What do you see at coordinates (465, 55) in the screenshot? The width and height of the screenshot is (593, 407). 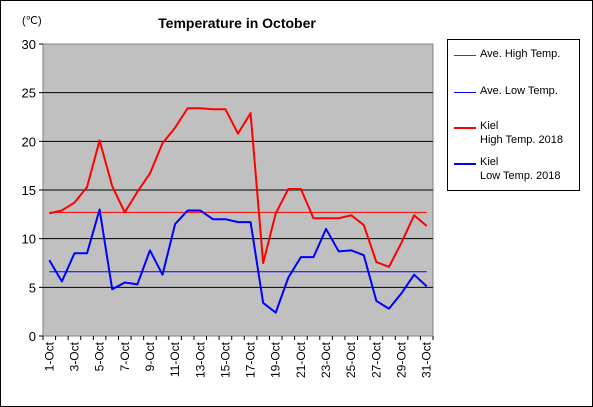 I see `legend-swatch-ave-high` at bounding box center [465, 55].